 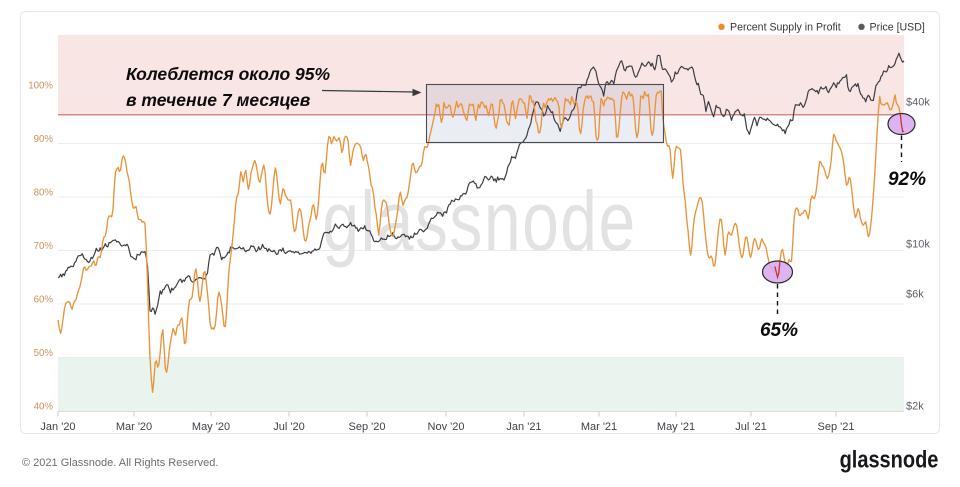 I want to click on svg-text: Nov '20, so click(x=446, y=427).